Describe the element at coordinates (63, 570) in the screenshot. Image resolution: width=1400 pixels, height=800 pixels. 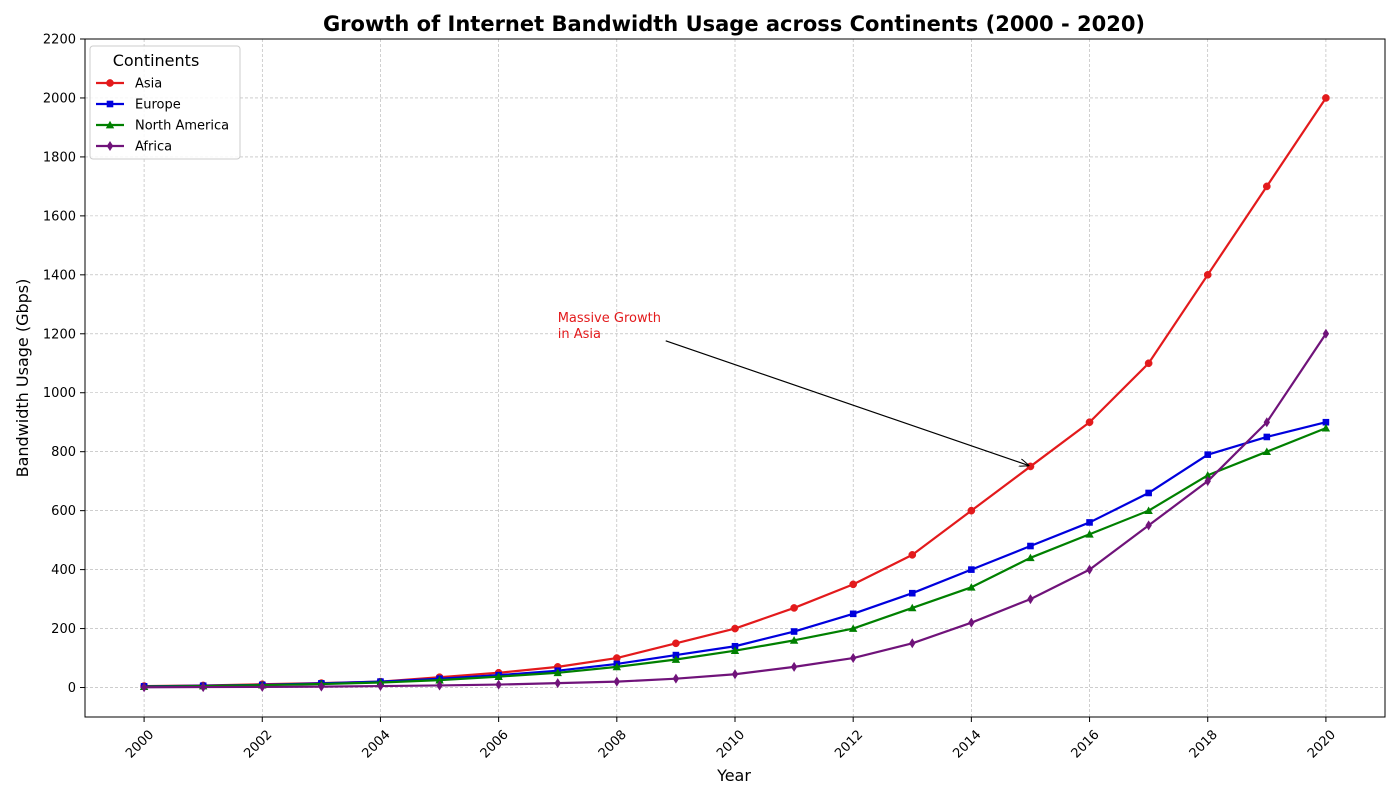
I see `y-tick-label: 400` at that location.